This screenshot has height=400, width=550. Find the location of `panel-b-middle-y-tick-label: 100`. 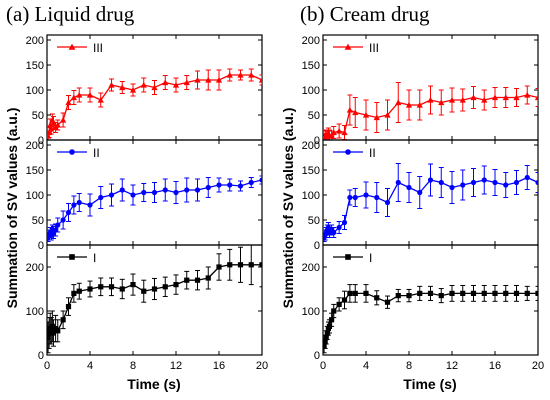

panel-b-middle-y-tick-label: 100 is located at coordinates (311, 196).